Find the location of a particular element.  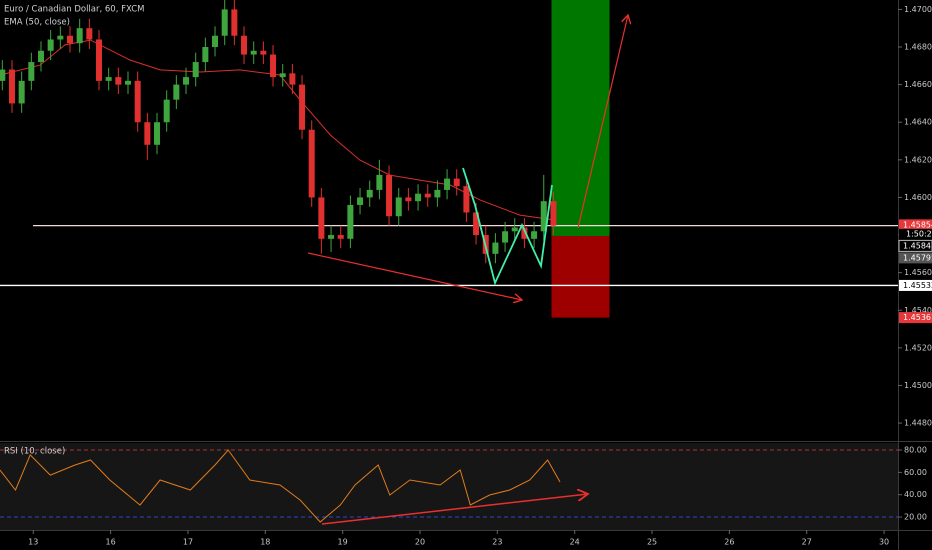

rsi-line is located at coordinates (280, 486).